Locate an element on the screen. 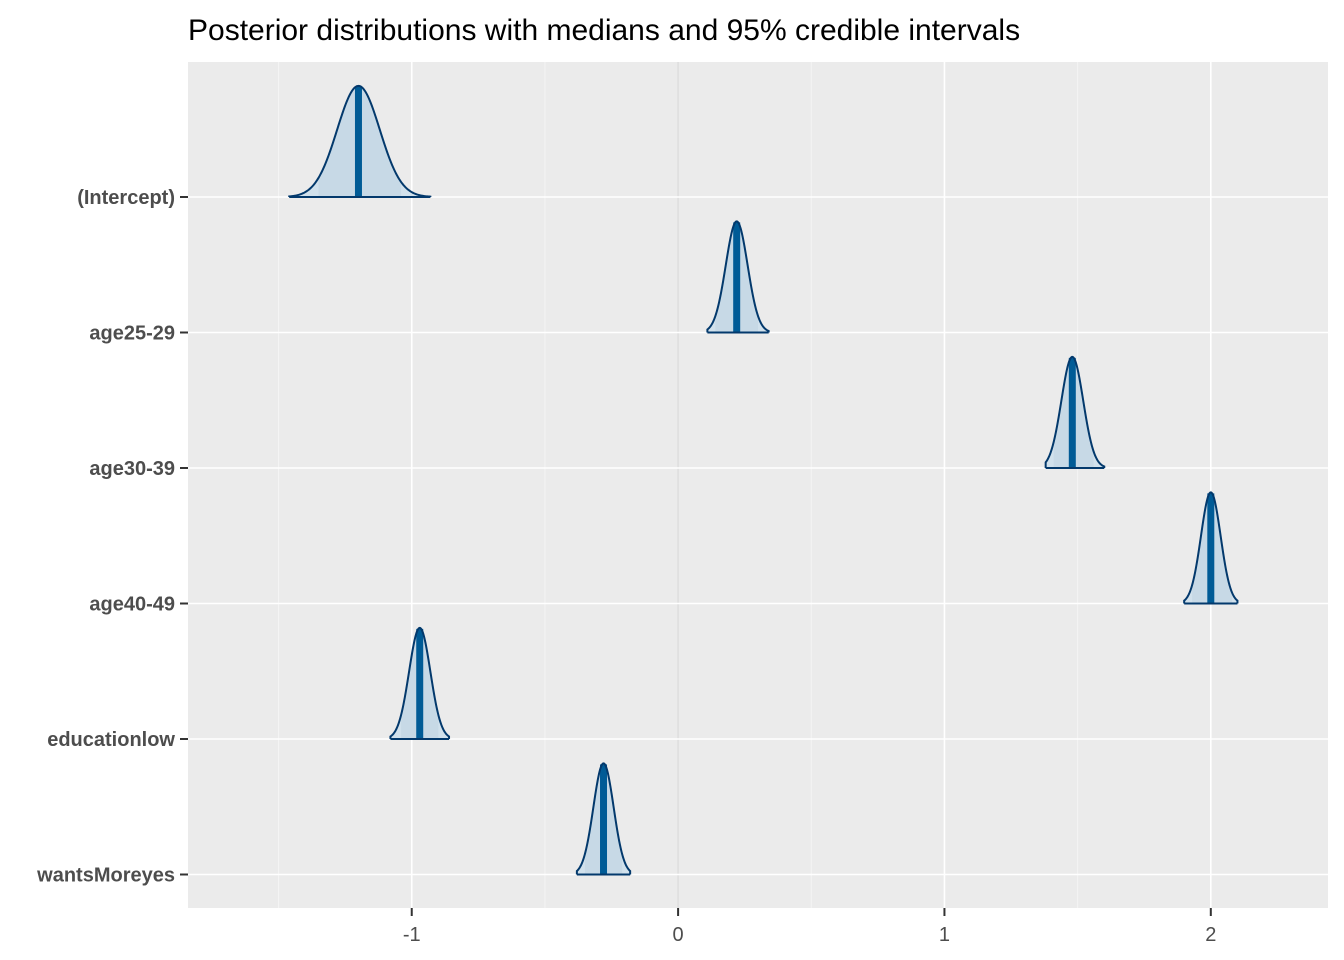  x-tick-label: 1 is located at coordinates (944, 935).